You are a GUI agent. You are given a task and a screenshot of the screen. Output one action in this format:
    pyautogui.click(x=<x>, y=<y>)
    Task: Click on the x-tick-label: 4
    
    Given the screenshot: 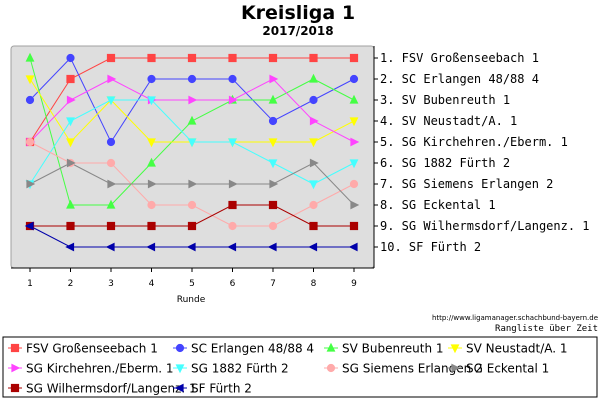 What is the action you would take?
    pyautogui.click(x=152, y=284)
    